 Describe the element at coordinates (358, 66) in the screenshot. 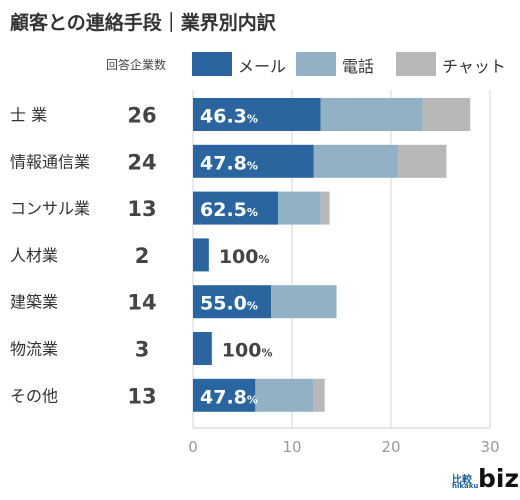

I see `legend-label-phone: 電話` at that location.